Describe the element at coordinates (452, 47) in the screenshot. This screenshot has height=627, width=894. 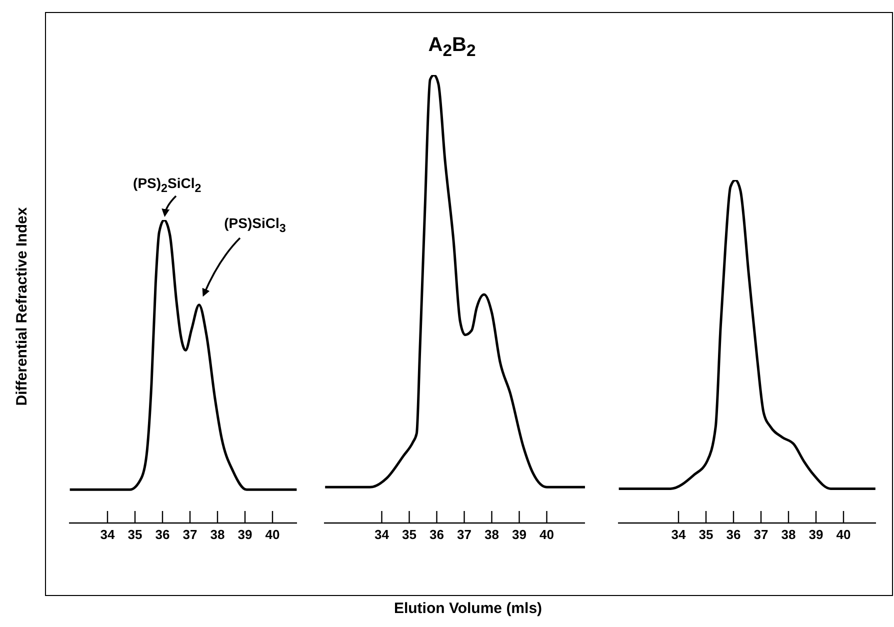
I see `chart-title: A$_{2}$B$_{2}$` at that location.